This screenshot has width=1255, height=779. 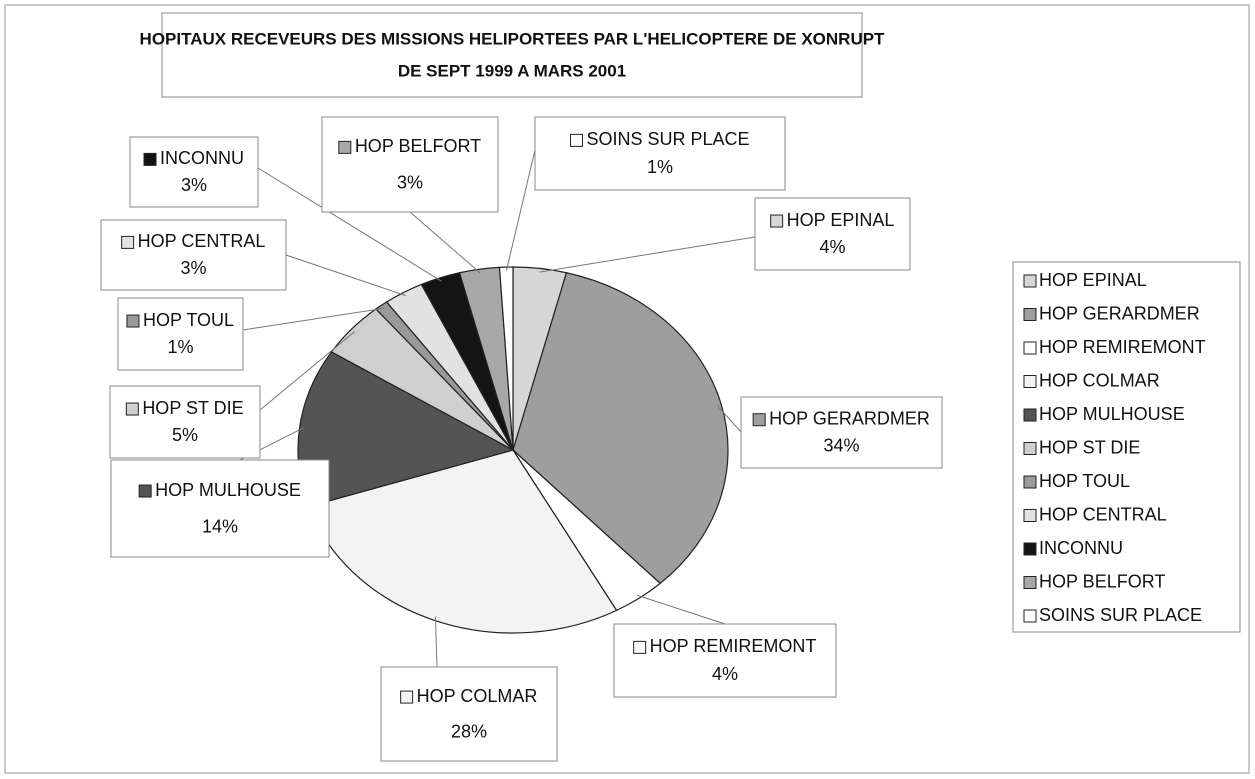 I want to click on legend-box, so click(x=1126, y=447).